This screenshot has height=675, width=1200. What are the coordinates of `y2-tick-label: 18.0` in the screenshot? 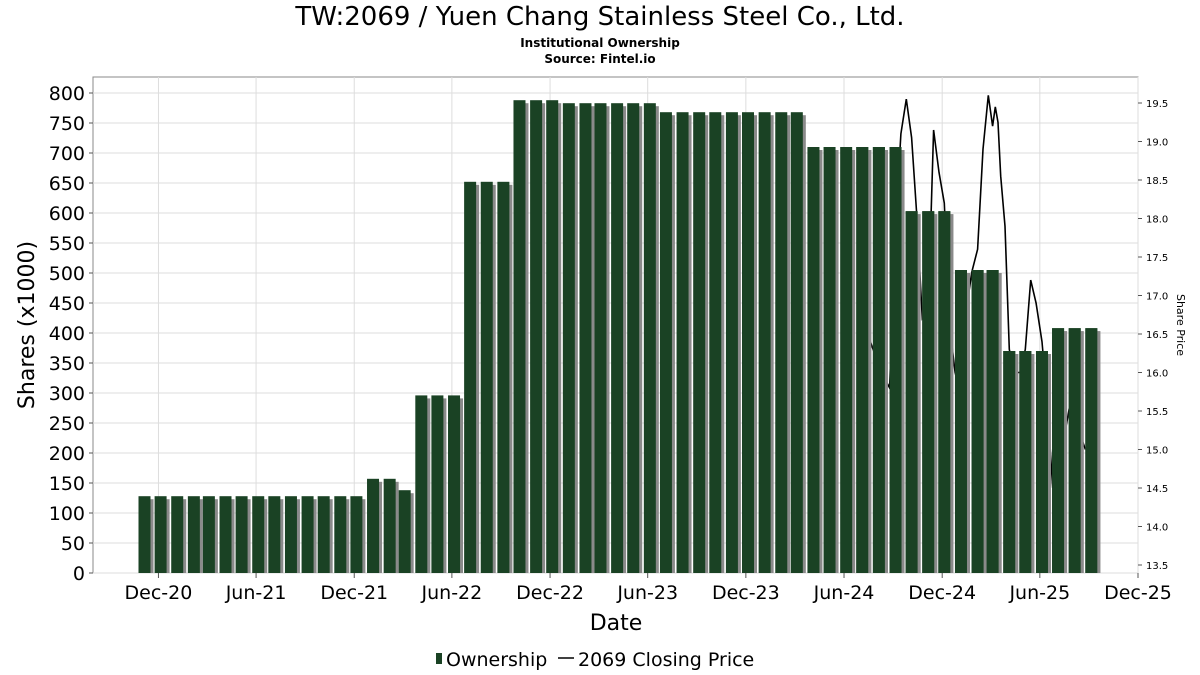 It's located at (1157, 220).